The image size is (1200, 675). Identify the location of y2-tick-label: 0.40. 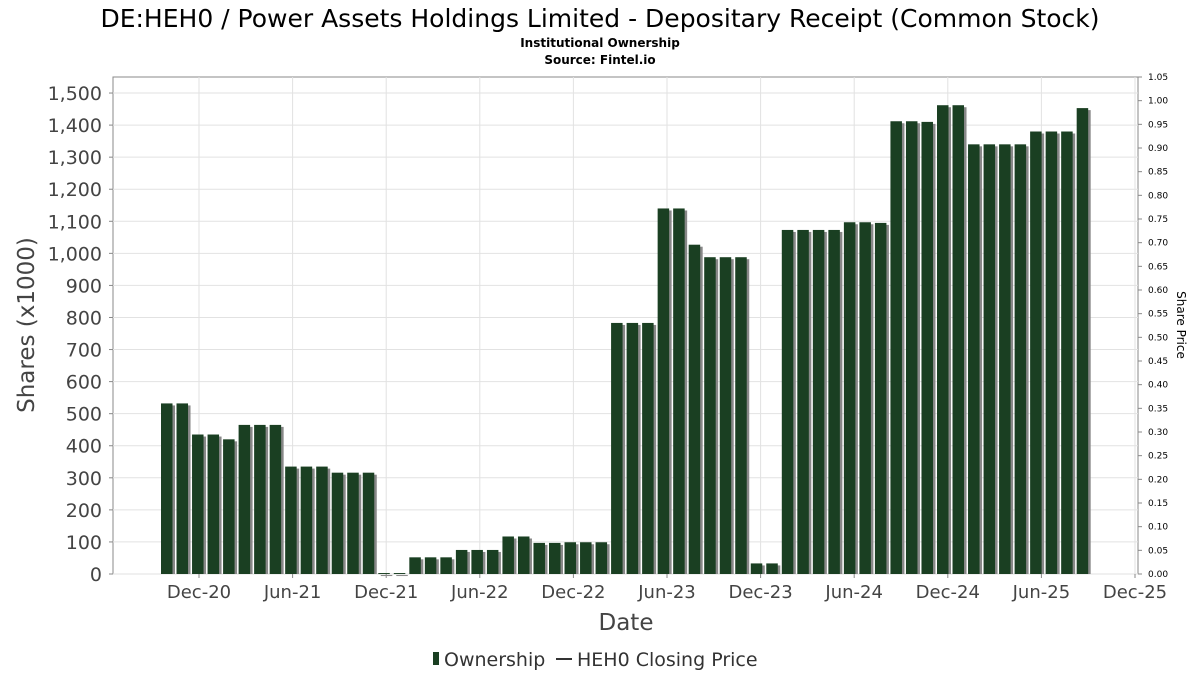
(1158, 386).